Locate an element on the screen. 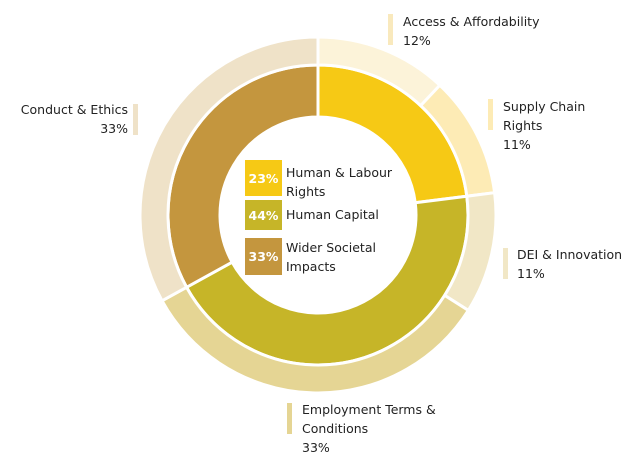 The image size is (638, 457). legend-swatch: 33% is located at coordinates (263, 256).